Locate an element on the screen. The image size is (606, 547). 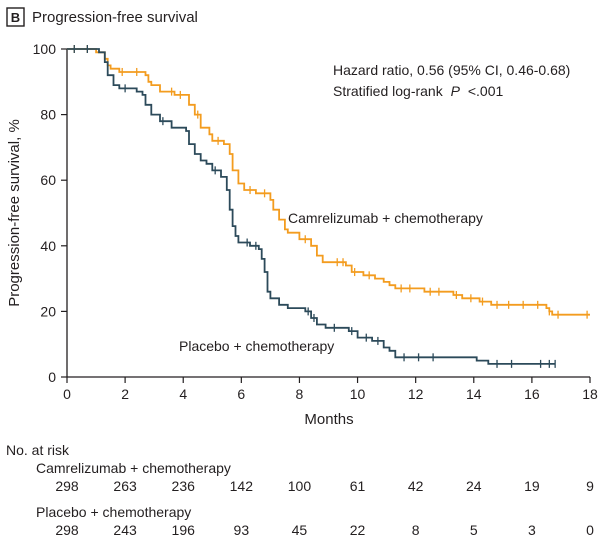
x-tick-label-14: 14 is located at coordinates (474, 394).